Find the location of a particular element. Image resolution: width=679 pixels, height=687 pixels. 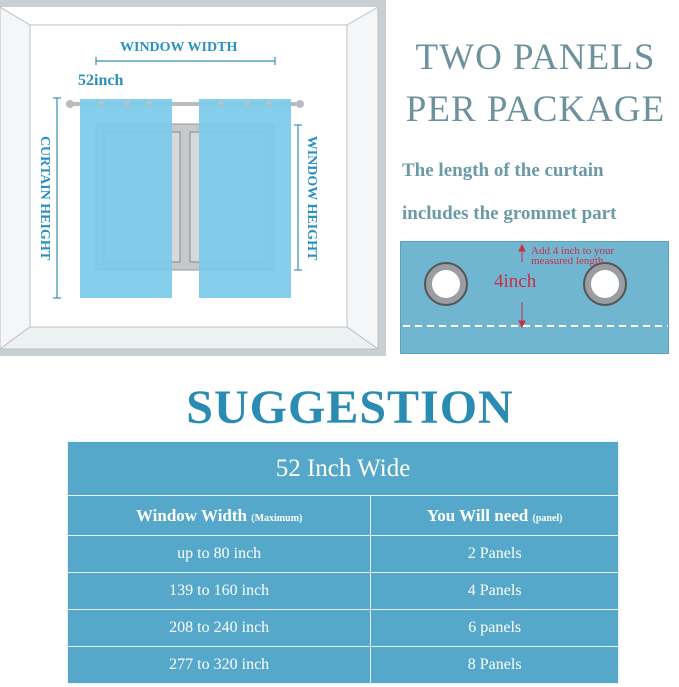

curtain-left-panel is located at coordinates (126, 198).